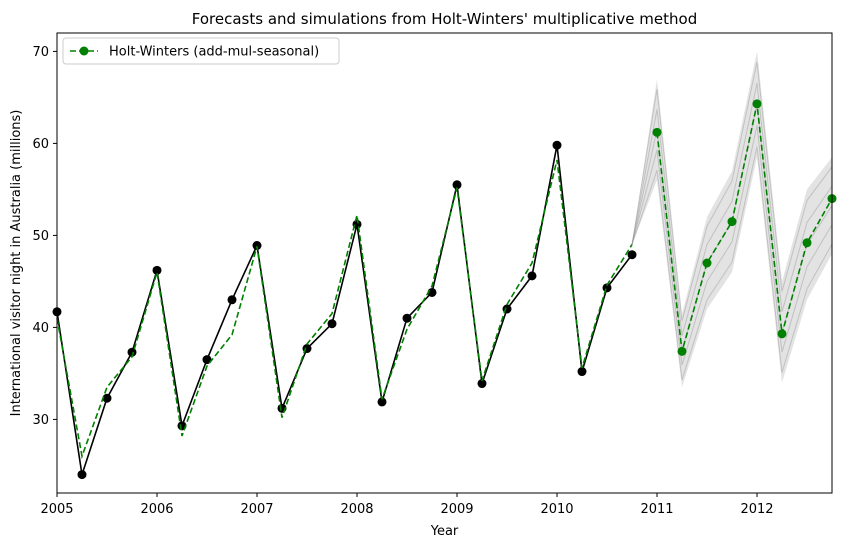 The width and height of the screenshot is (841, 547). What do you see at coordinates (456, 509) in the screenshot?
I see `x-tick-label: 2009` at bounding box center [456, 509].